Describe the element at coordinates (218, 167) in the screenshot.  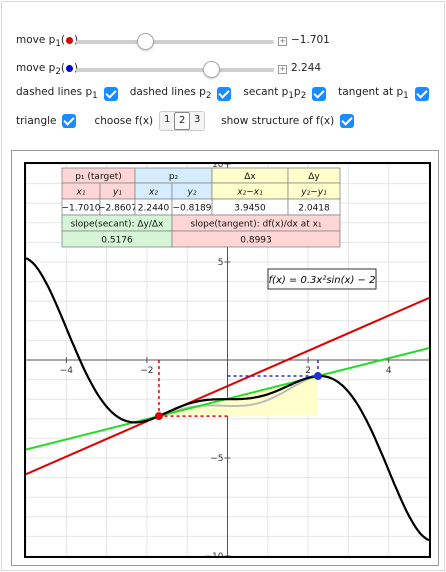
I see `y-tick-label: 10` at that location.